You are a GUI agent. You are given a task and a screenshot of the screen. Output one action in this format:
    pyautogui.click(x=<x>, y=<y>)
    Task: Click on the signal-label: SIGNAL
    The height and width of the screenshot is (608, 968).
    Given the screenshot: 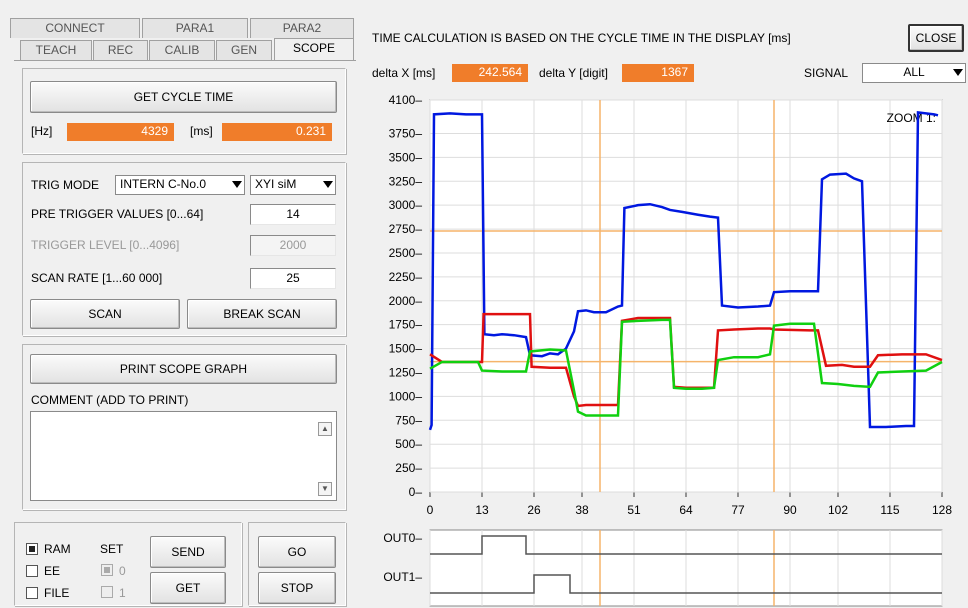 What is the action you would take?
    pyautogui.click(x=826, y=73)
    